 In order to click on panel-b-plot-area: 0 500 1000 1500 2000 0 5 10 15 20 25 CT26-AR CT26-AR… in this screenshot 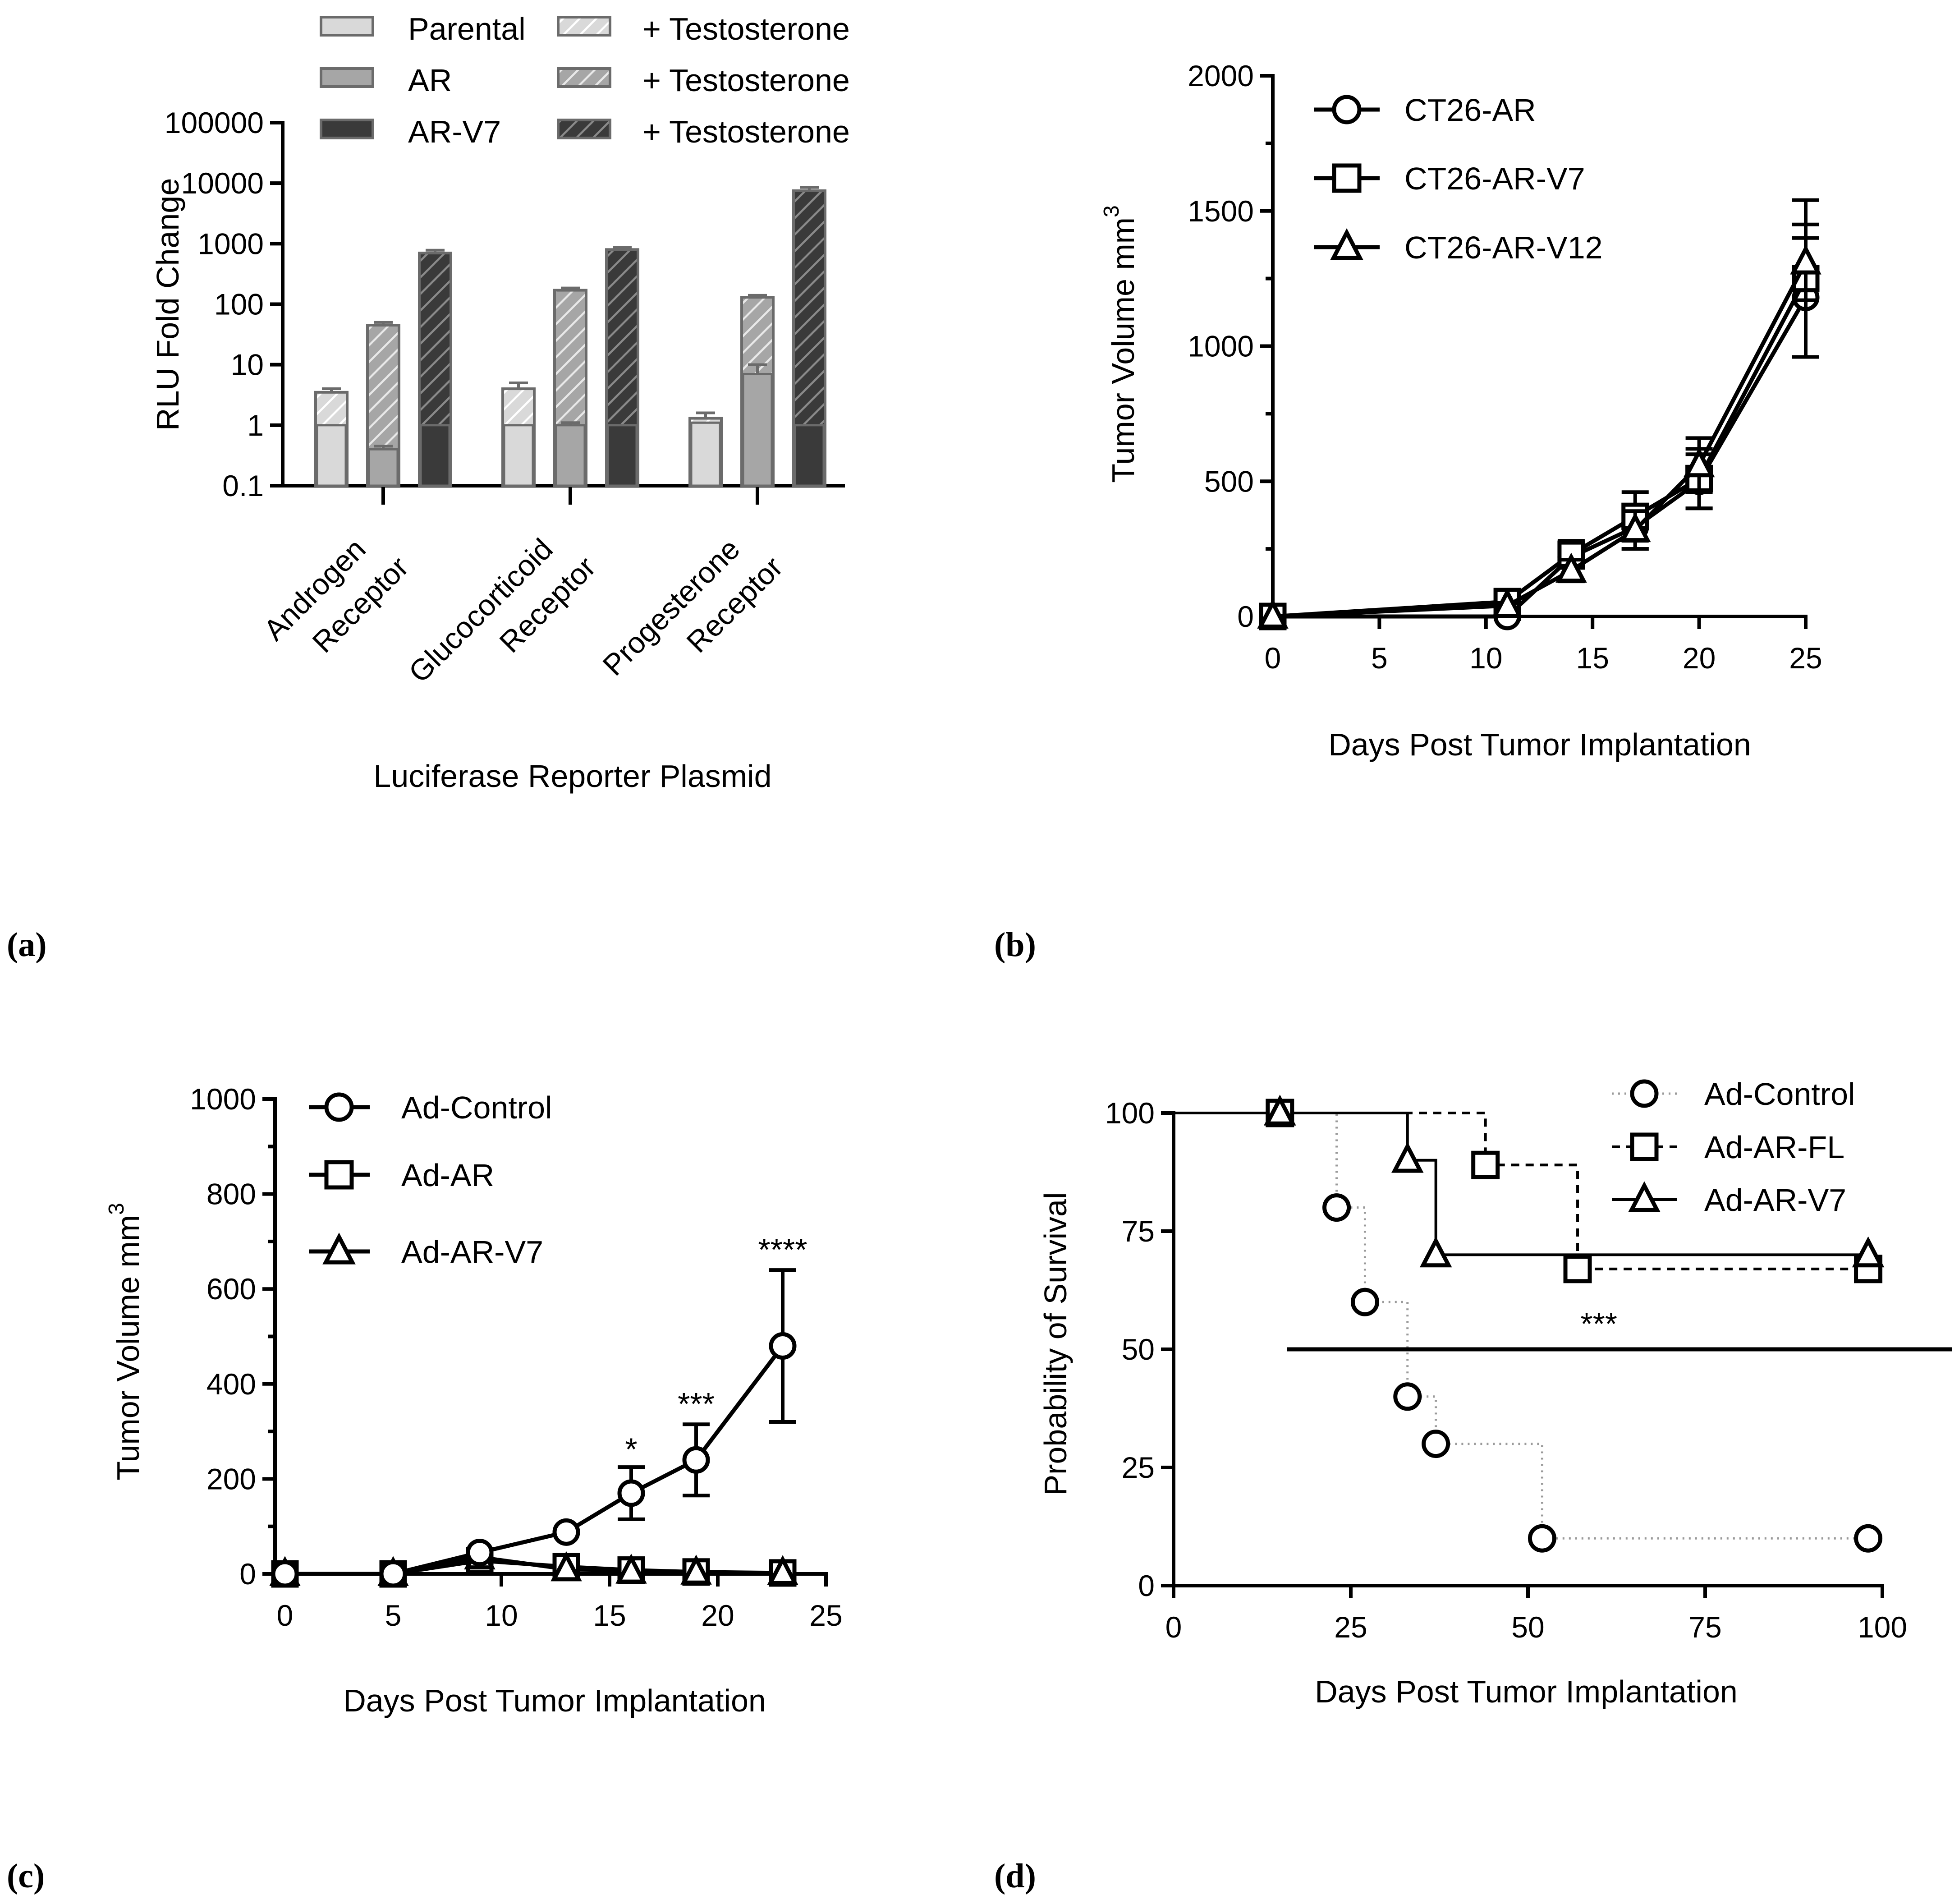, I will do `click(1505, 367)`.